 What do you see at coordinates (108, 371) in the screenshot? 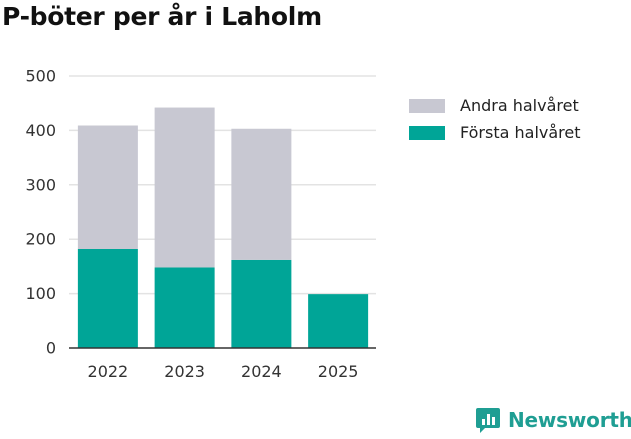
I see `x-tick-label-2022: 2022` at bounding box center [108, 371].